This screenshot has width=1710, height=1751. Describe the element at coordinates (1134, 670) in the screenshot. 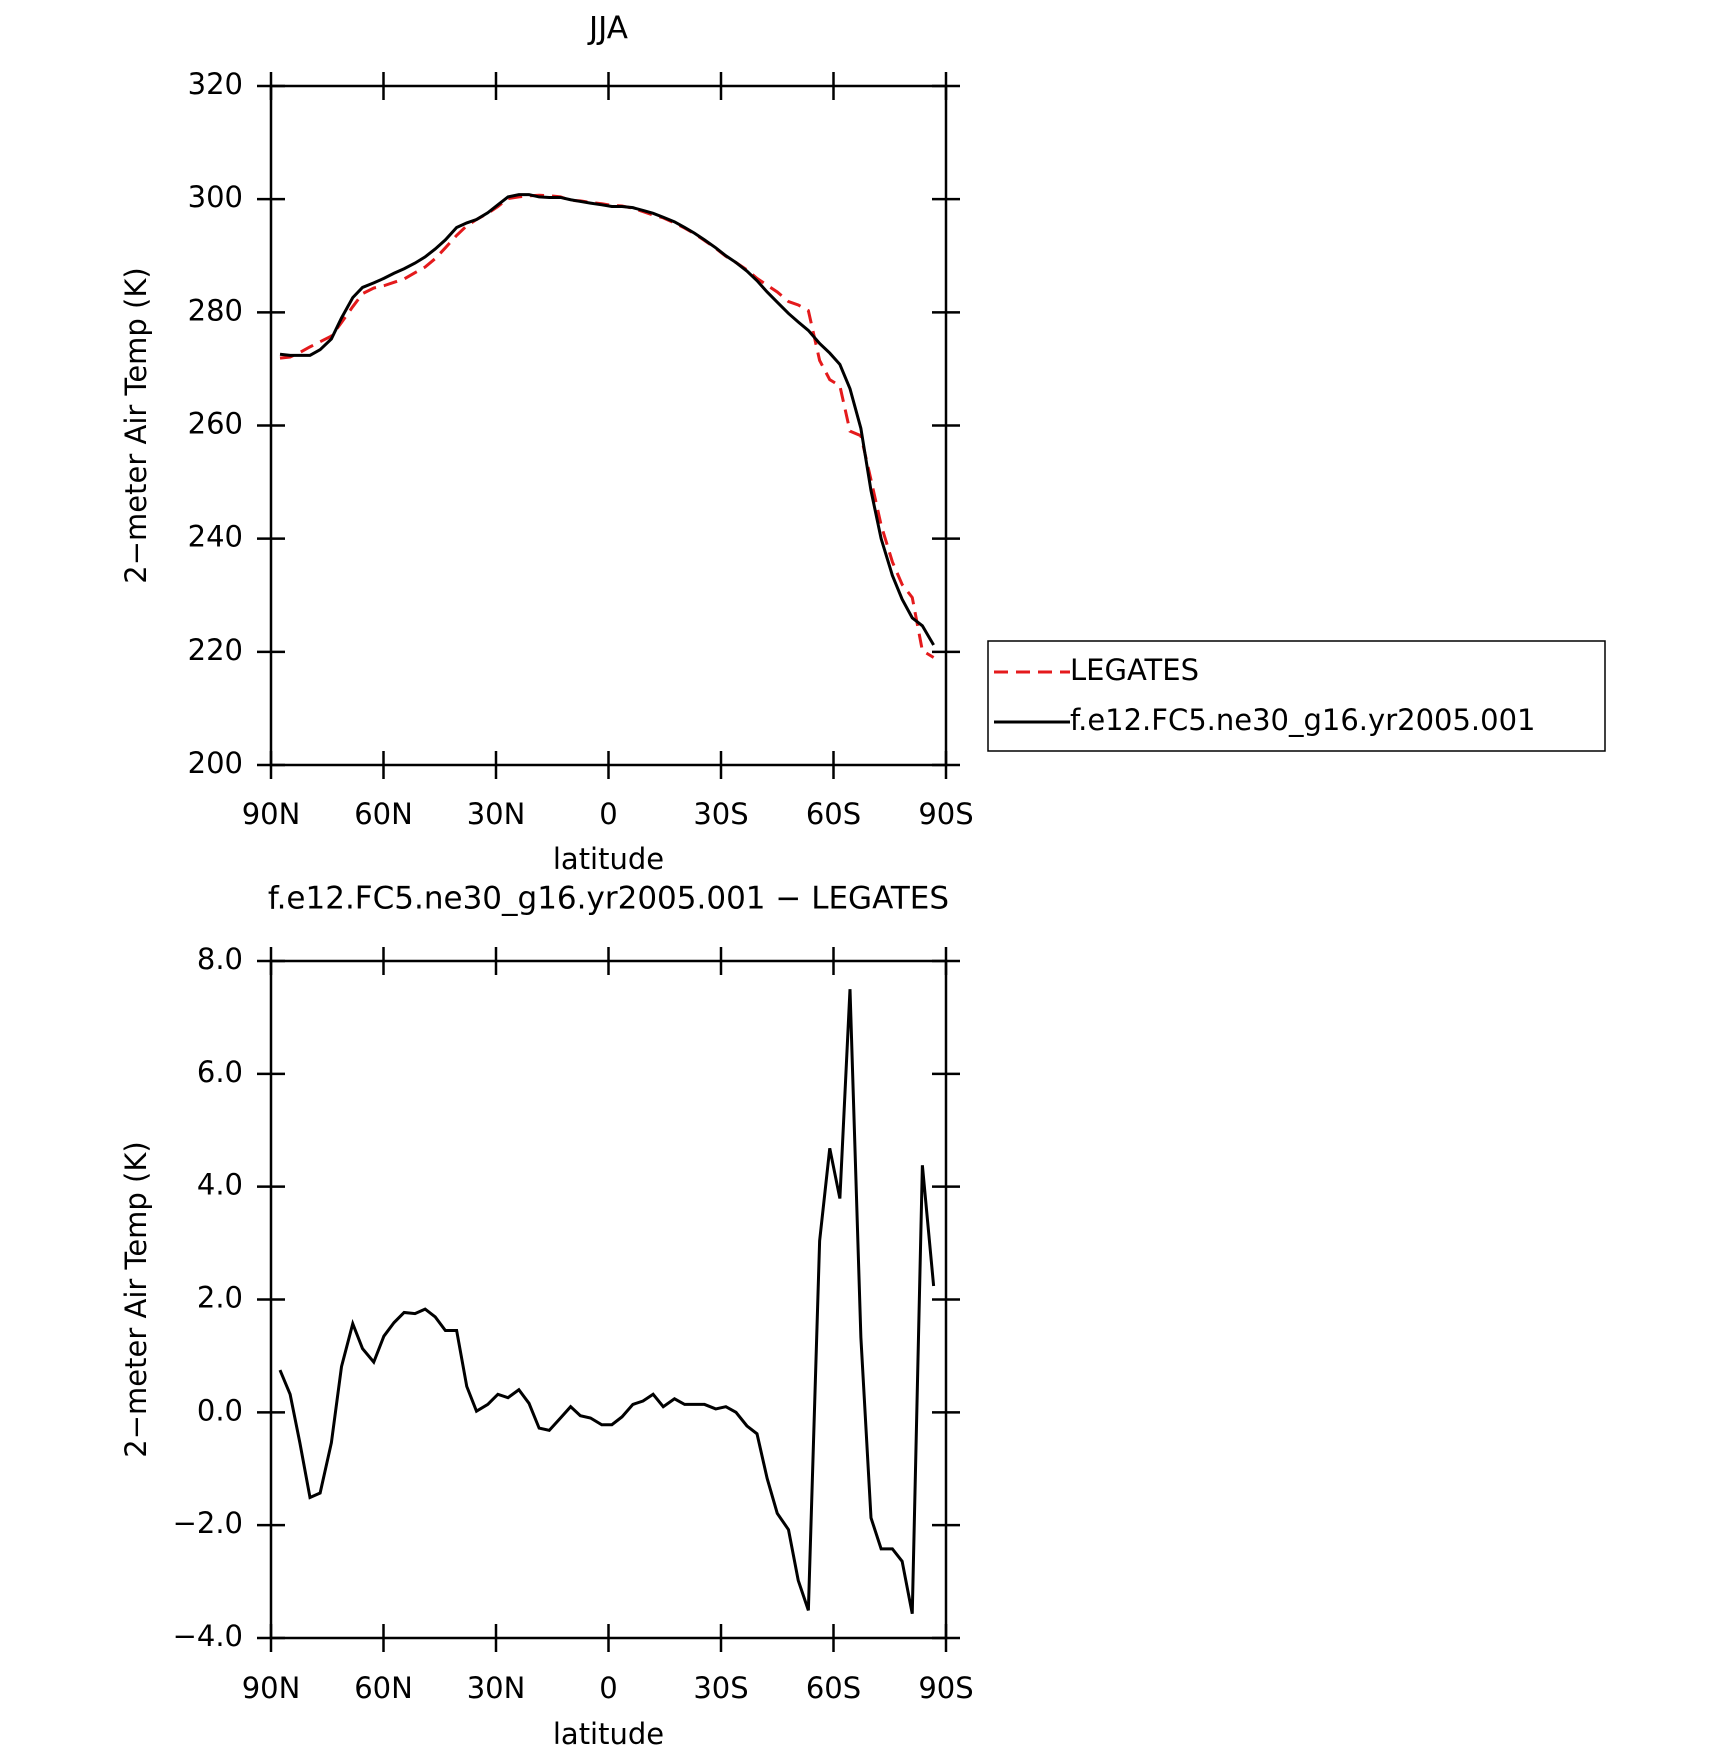

I see `legend-label: LEGATES` at that location.